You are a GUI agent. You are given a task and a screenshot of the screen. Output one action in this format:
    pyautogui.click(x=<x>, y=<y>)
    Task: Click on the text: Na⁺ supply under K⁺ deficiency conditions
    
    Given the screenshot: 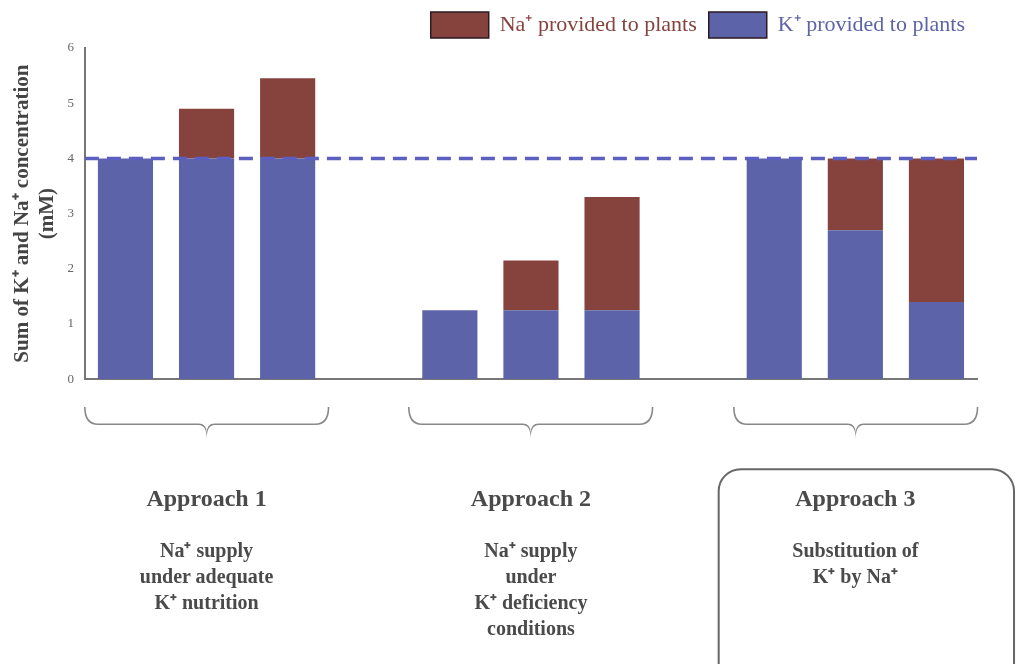 What is the action you would take?
    pyautogui.click(x=531, y=590)
    